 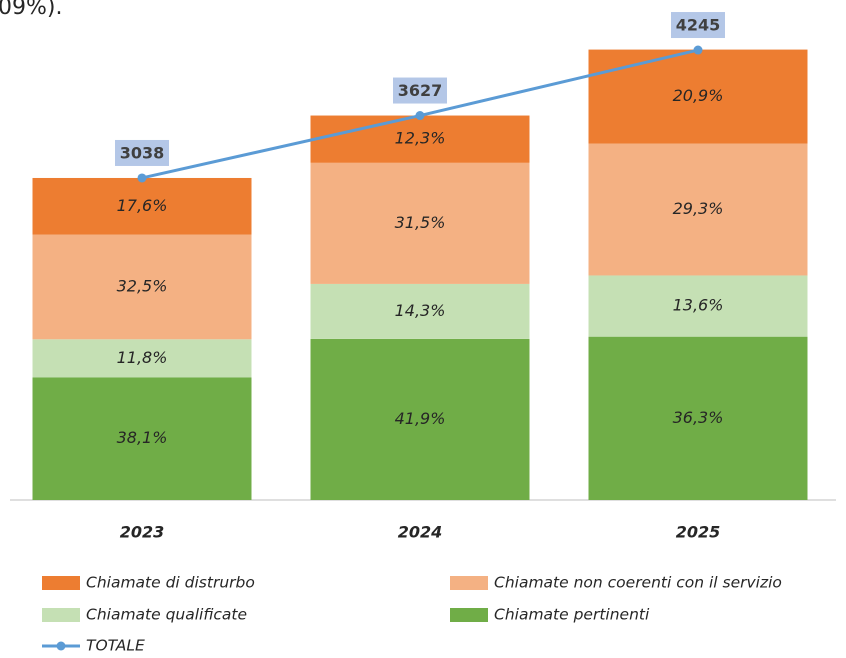 I want to click on x-tick-label: 2024, so click(x=420, y=532).